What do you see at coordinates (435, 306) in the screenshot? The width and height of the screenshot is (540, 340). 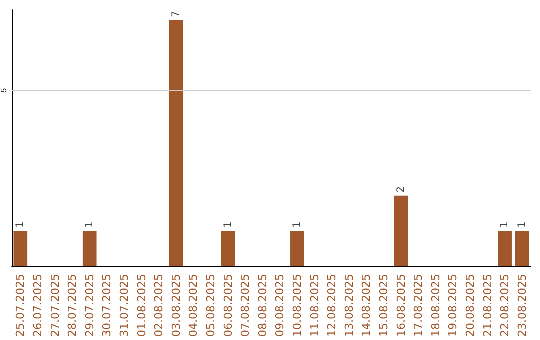 I see `x-tick-label: 18.08.2025` at bounding box center [435, 306].